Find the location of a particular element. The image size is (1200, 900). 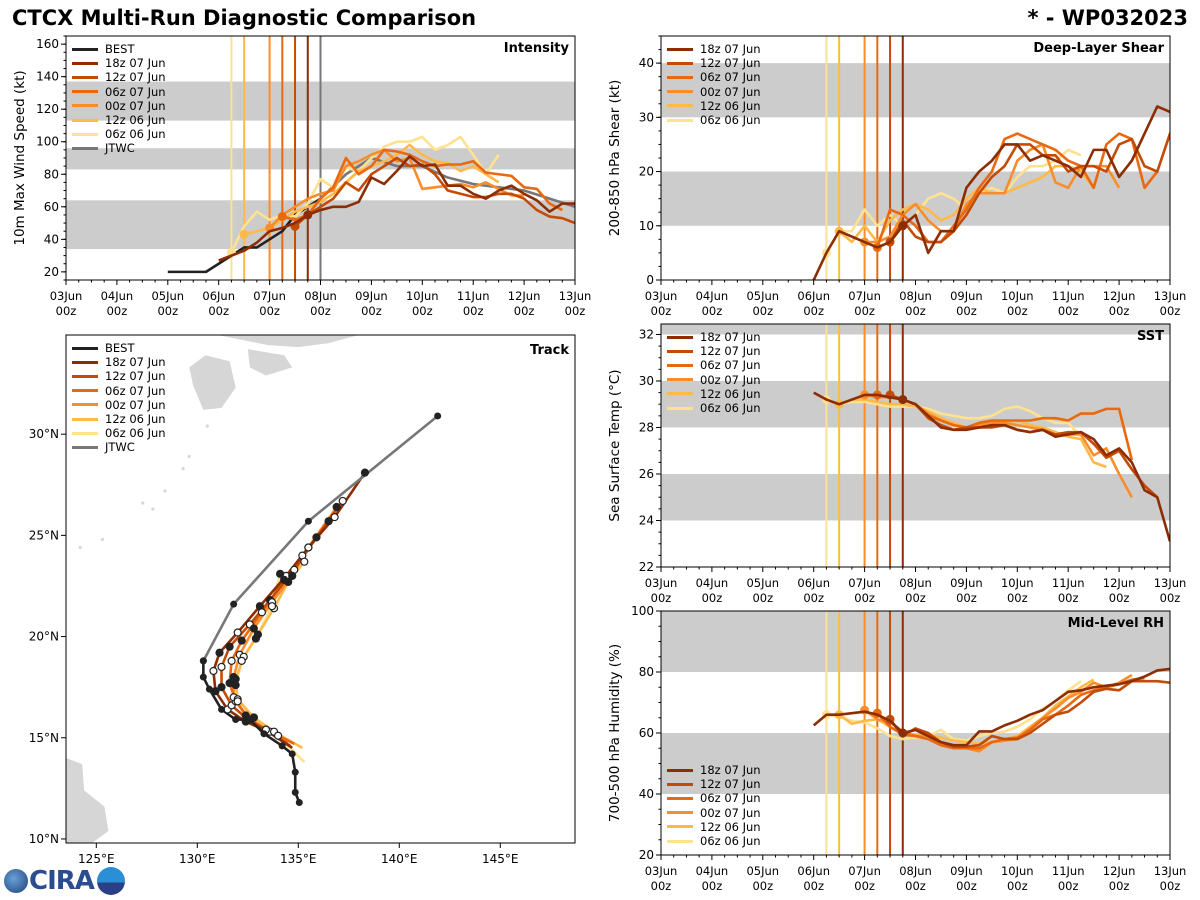

legend-item: 06z 07 Jun is located at coordinates (119, 92).